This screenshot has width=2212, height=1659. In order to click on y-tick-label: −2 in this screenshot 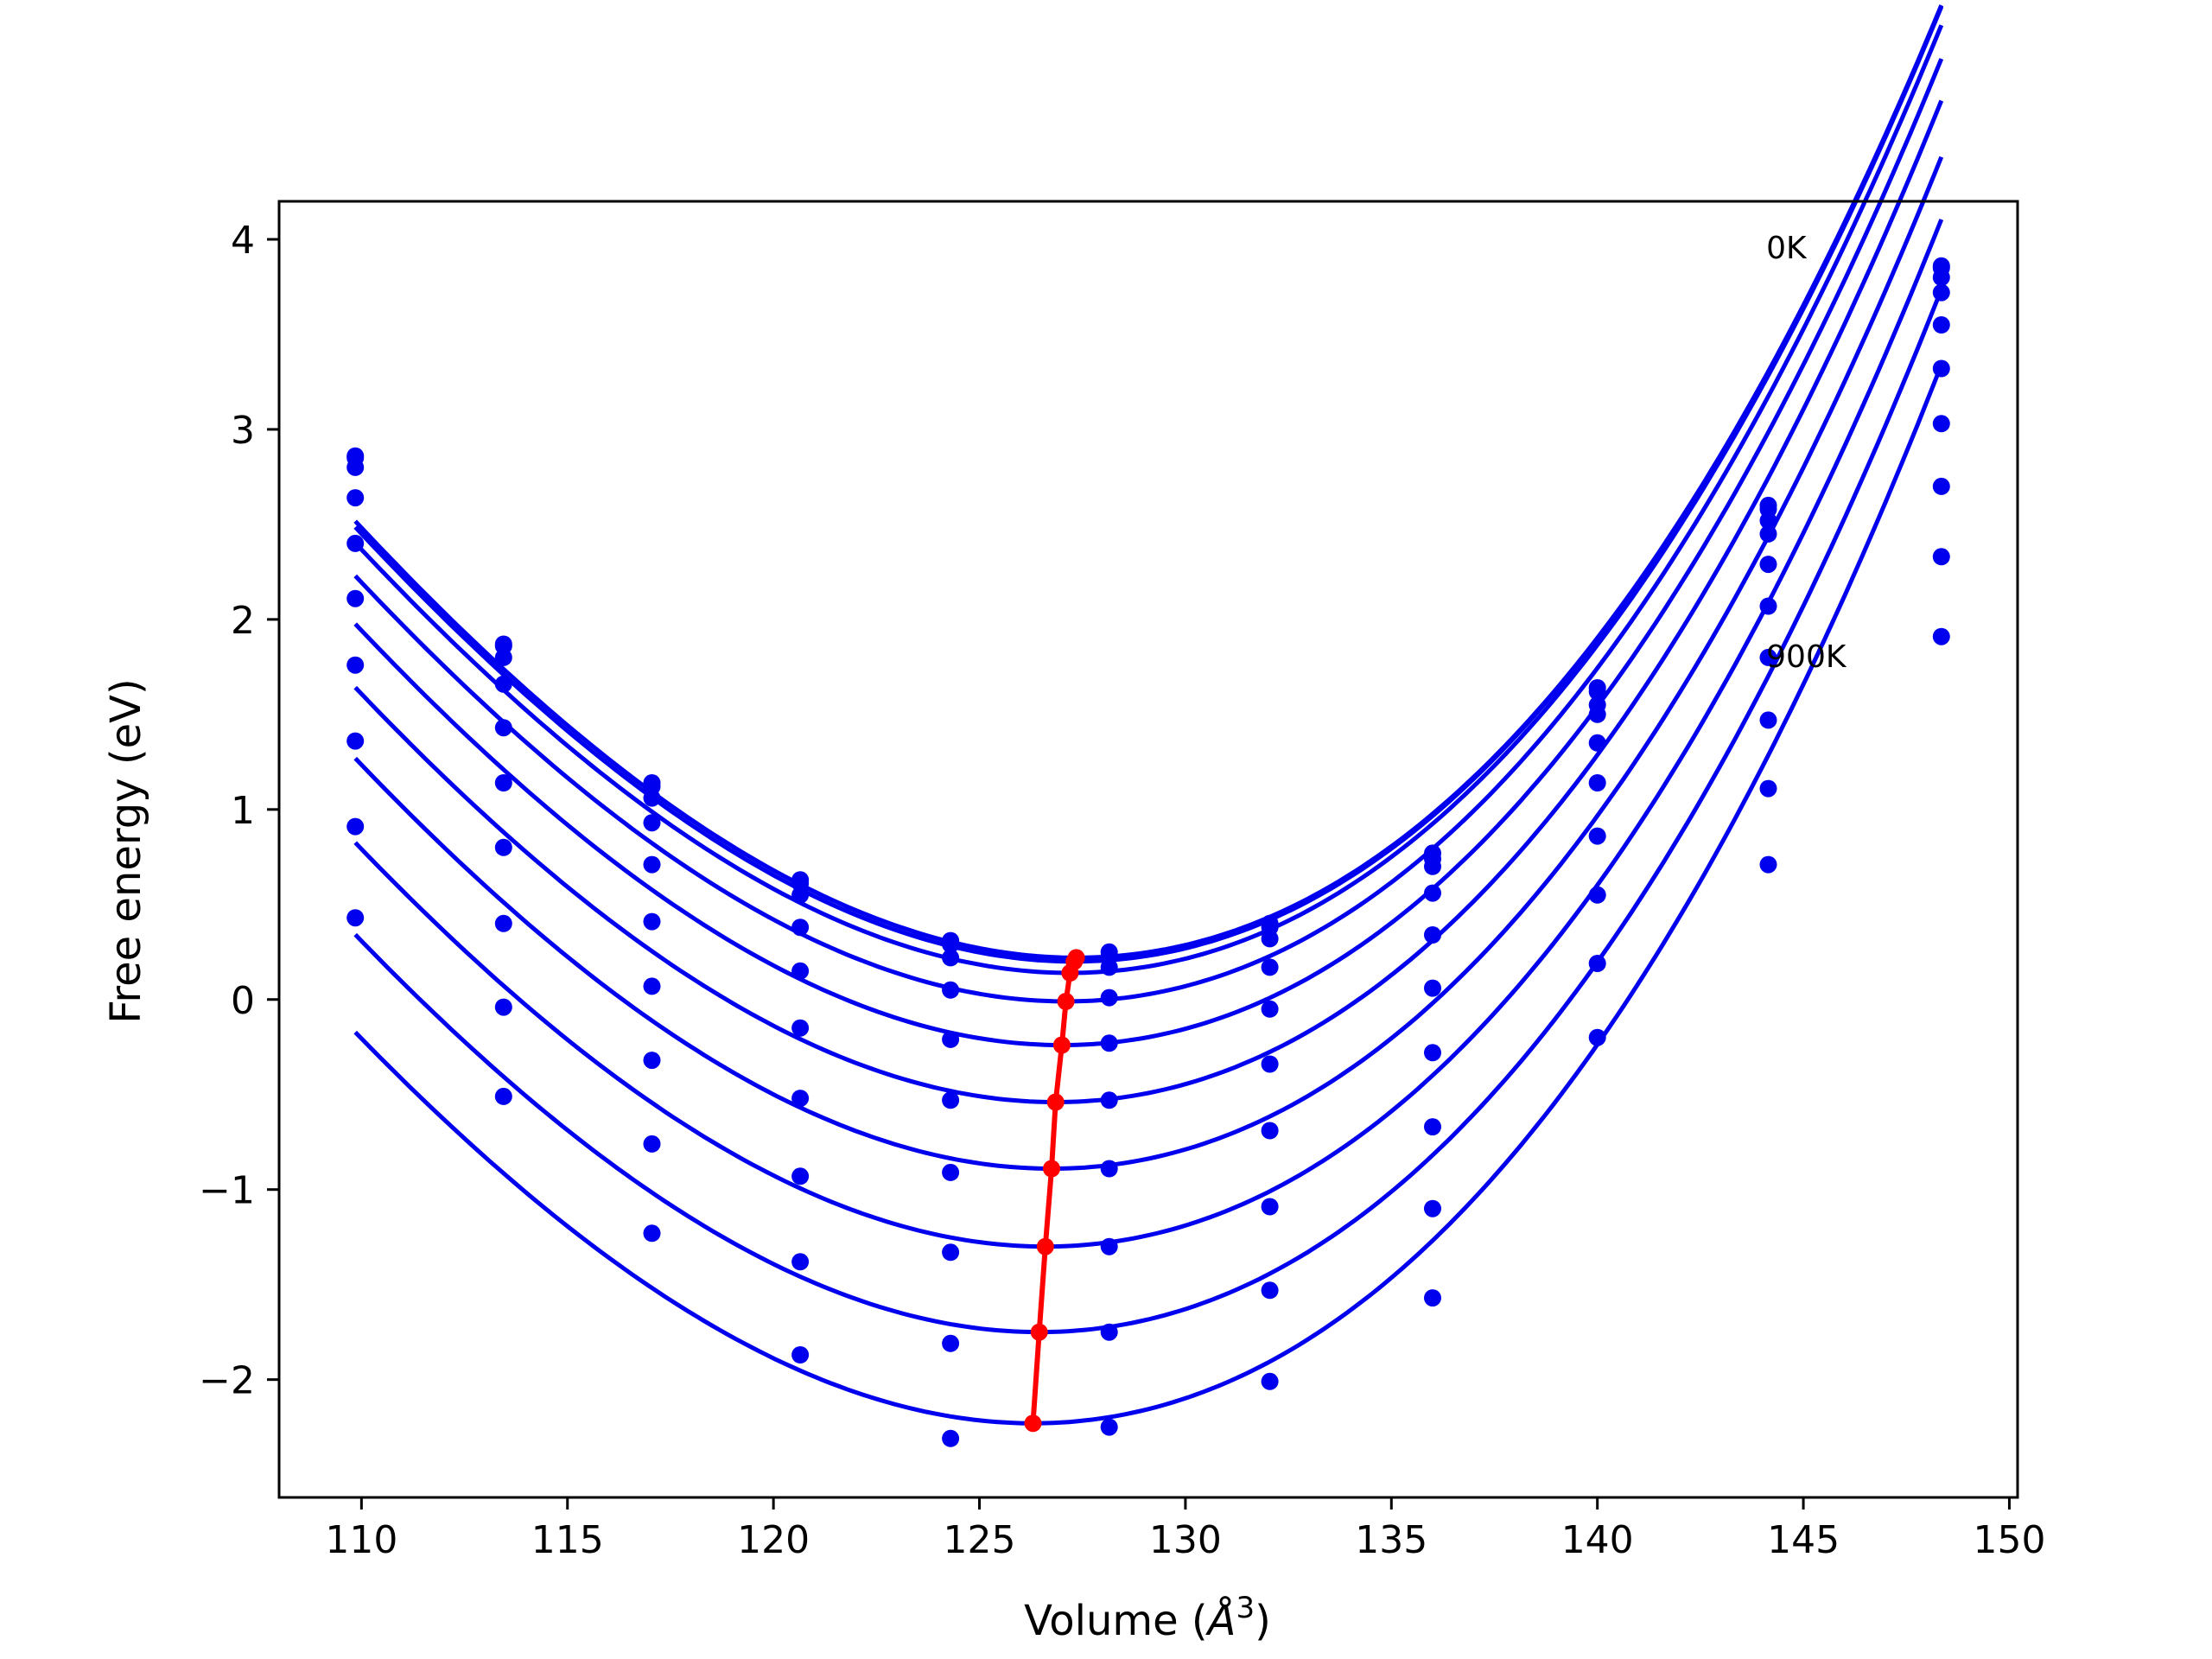, I will do `click(227, 1381)`.